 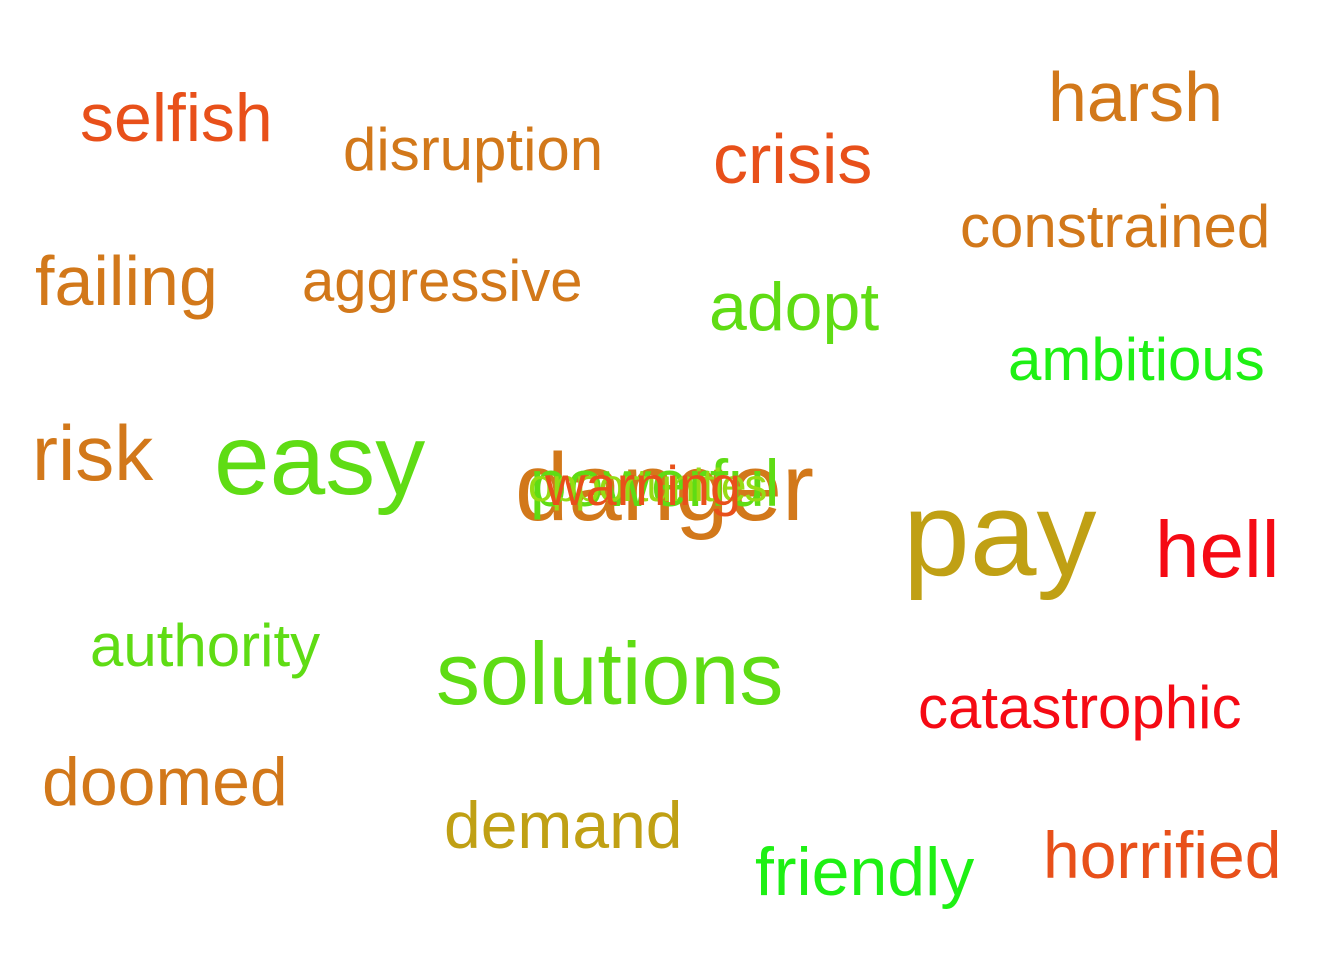 I want to click on word-selfish: selfish, so click(x=176, y=118).